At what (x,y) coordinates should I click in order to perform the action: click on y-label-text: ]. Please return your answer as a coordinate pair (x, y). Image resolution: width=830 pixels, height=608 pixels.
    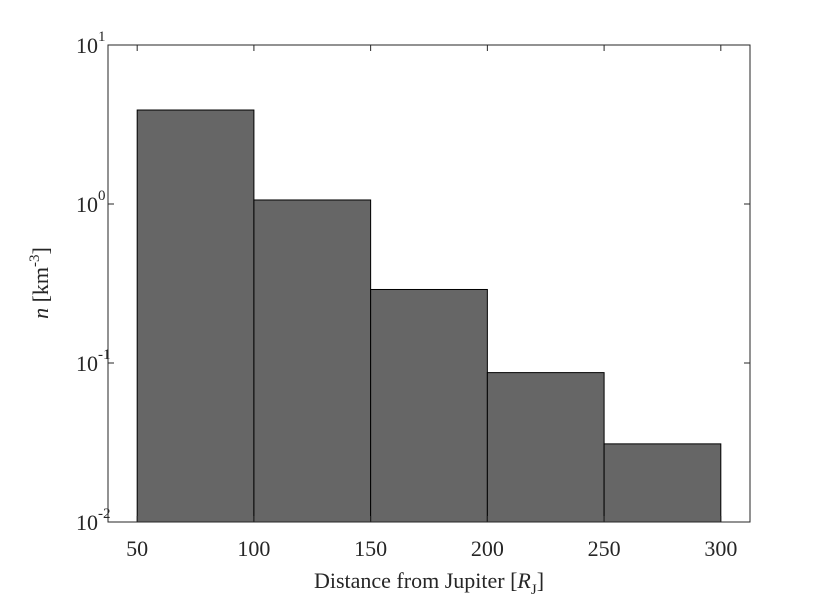
    Looking at the image, I should click on (40, 250).